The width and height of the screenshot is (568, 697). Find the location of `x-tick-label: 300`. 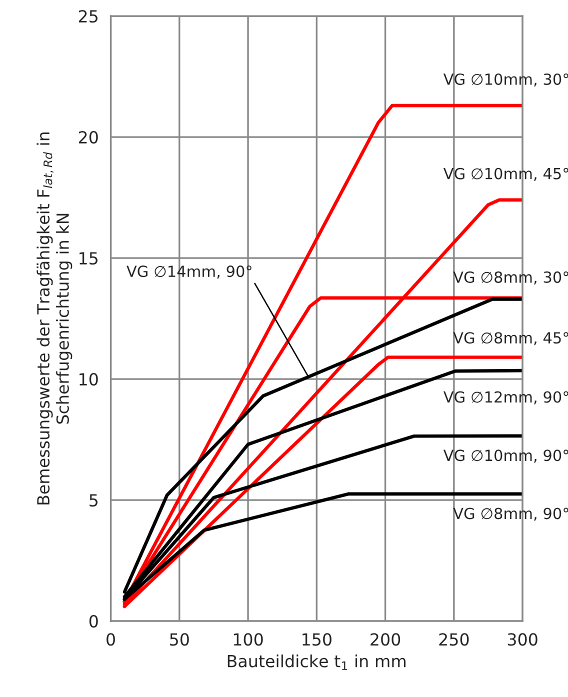

x-tick-label: 300 is located at coordinates (523, 639).